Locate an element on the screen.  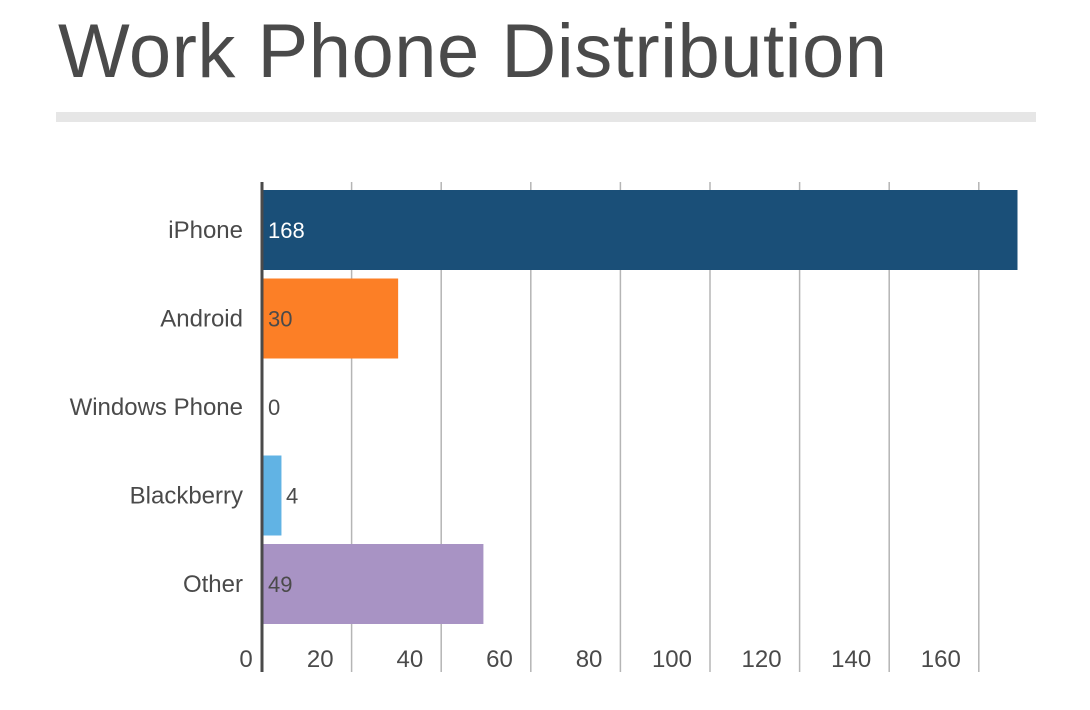
data-label: 49 is located at coordinates (280, 584).